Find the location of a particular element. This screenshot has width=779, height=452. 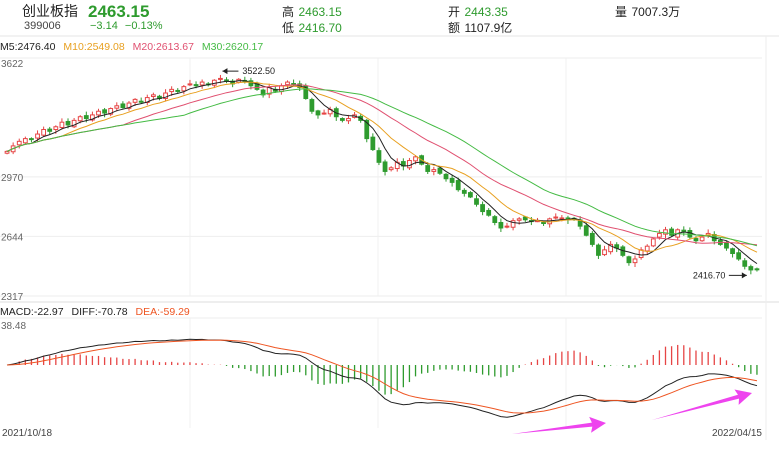

pink-arrow-right-shape is located at coordinates (702, 404).